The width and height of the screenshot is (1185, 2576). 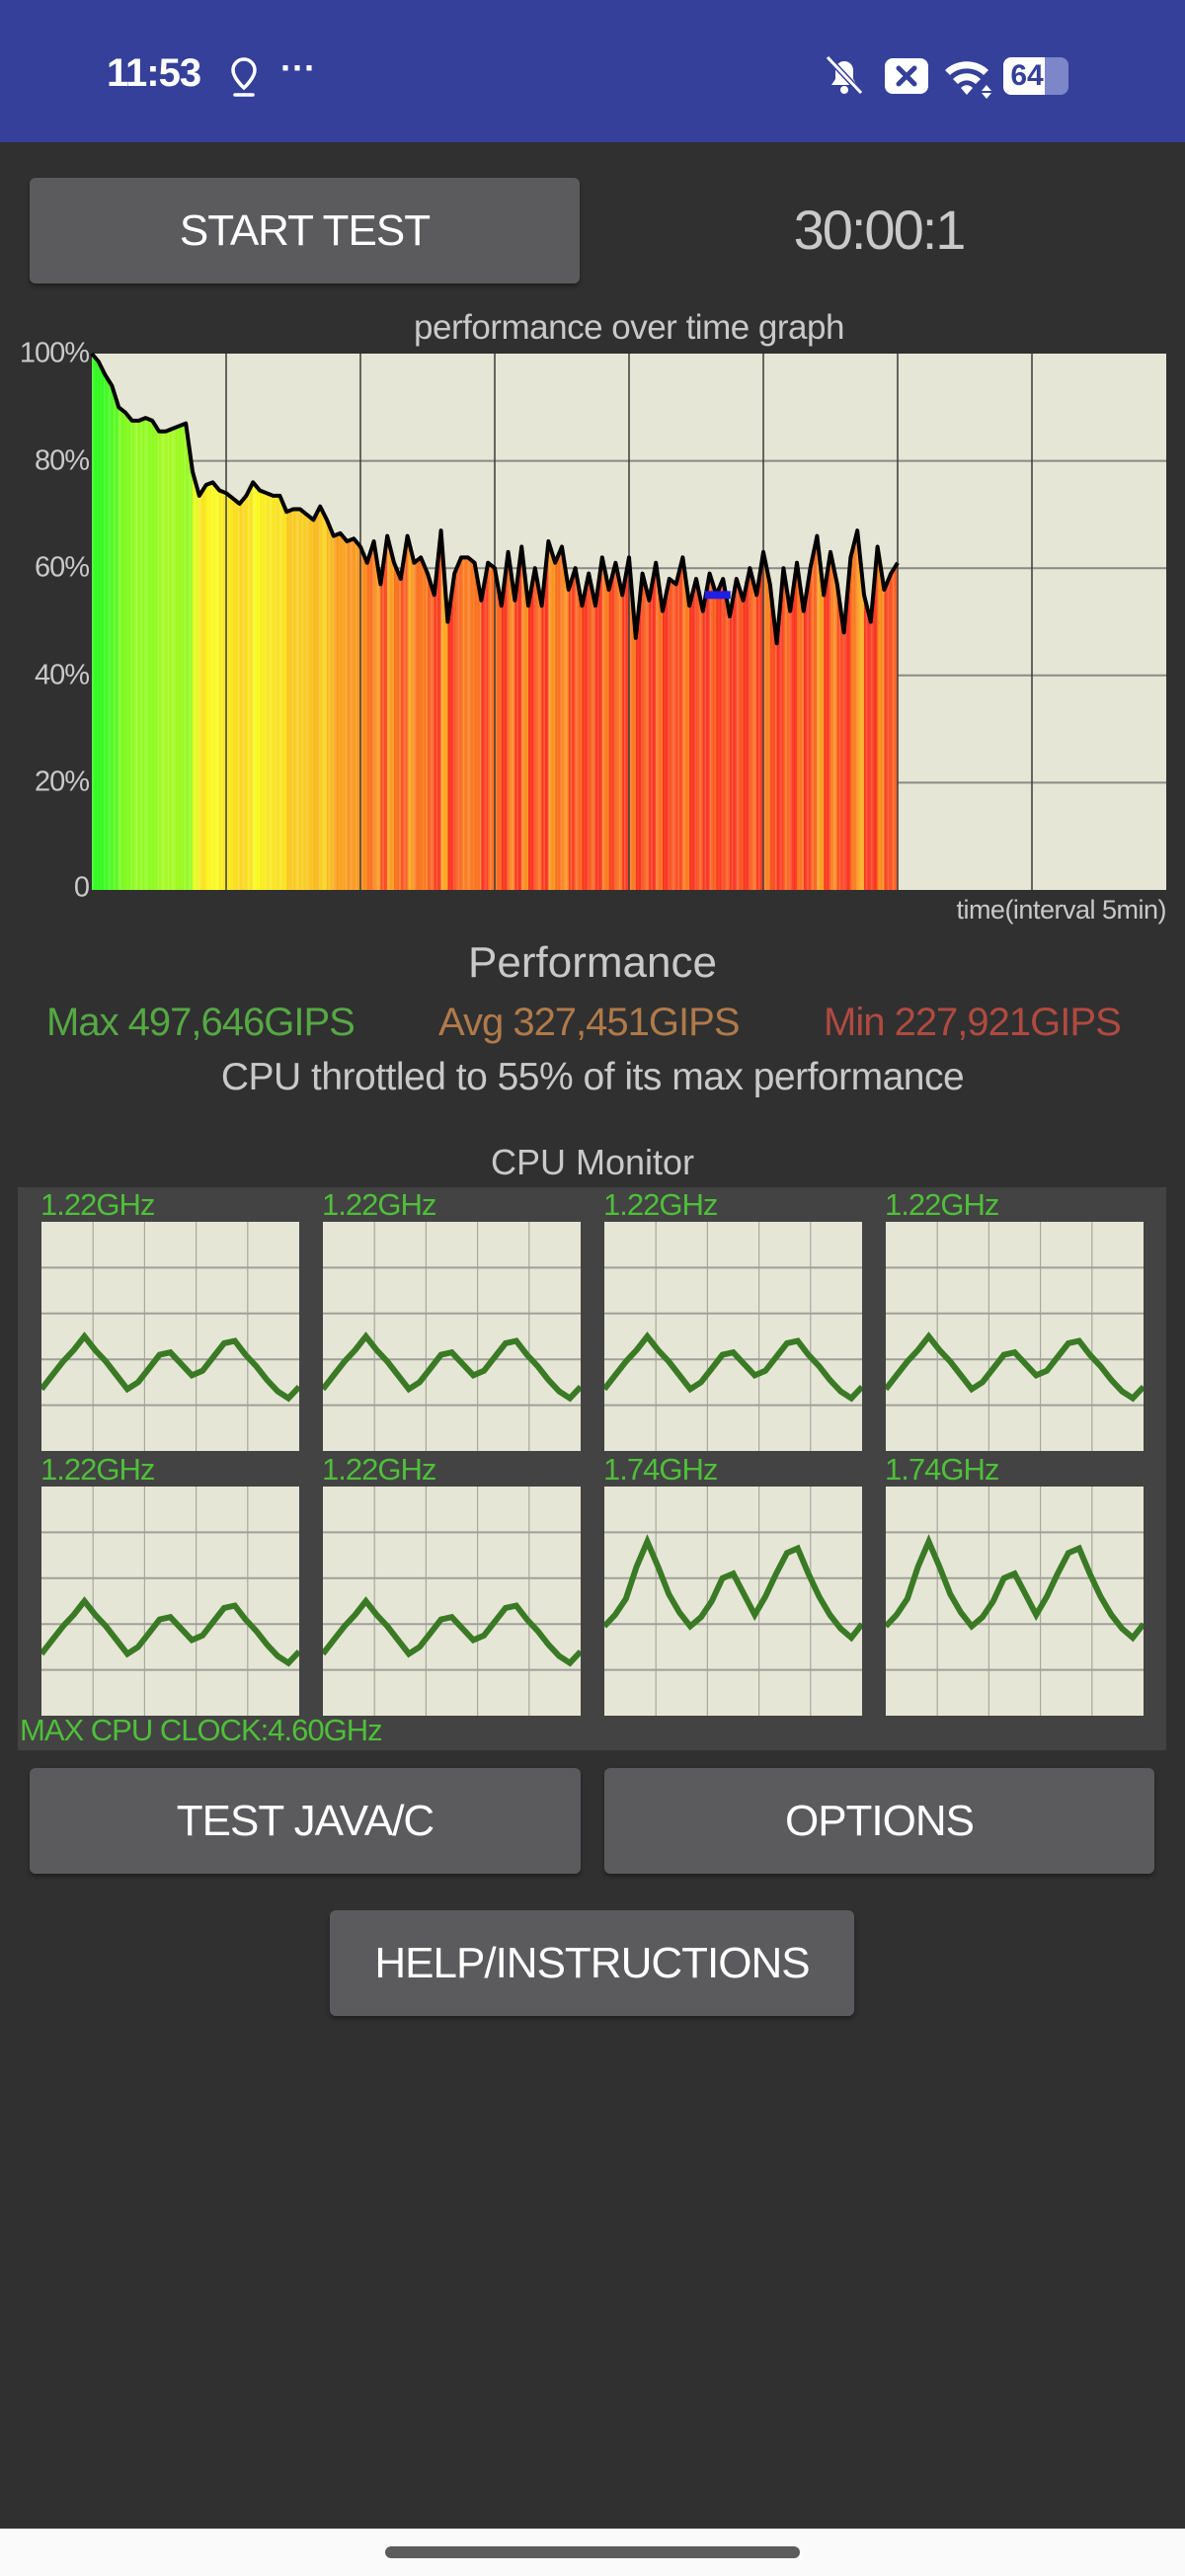 What do you see at coordinates (879, 1821) in the screenshot?
I see `options-button: OPTIONS` at bounding box center [879, 1821].